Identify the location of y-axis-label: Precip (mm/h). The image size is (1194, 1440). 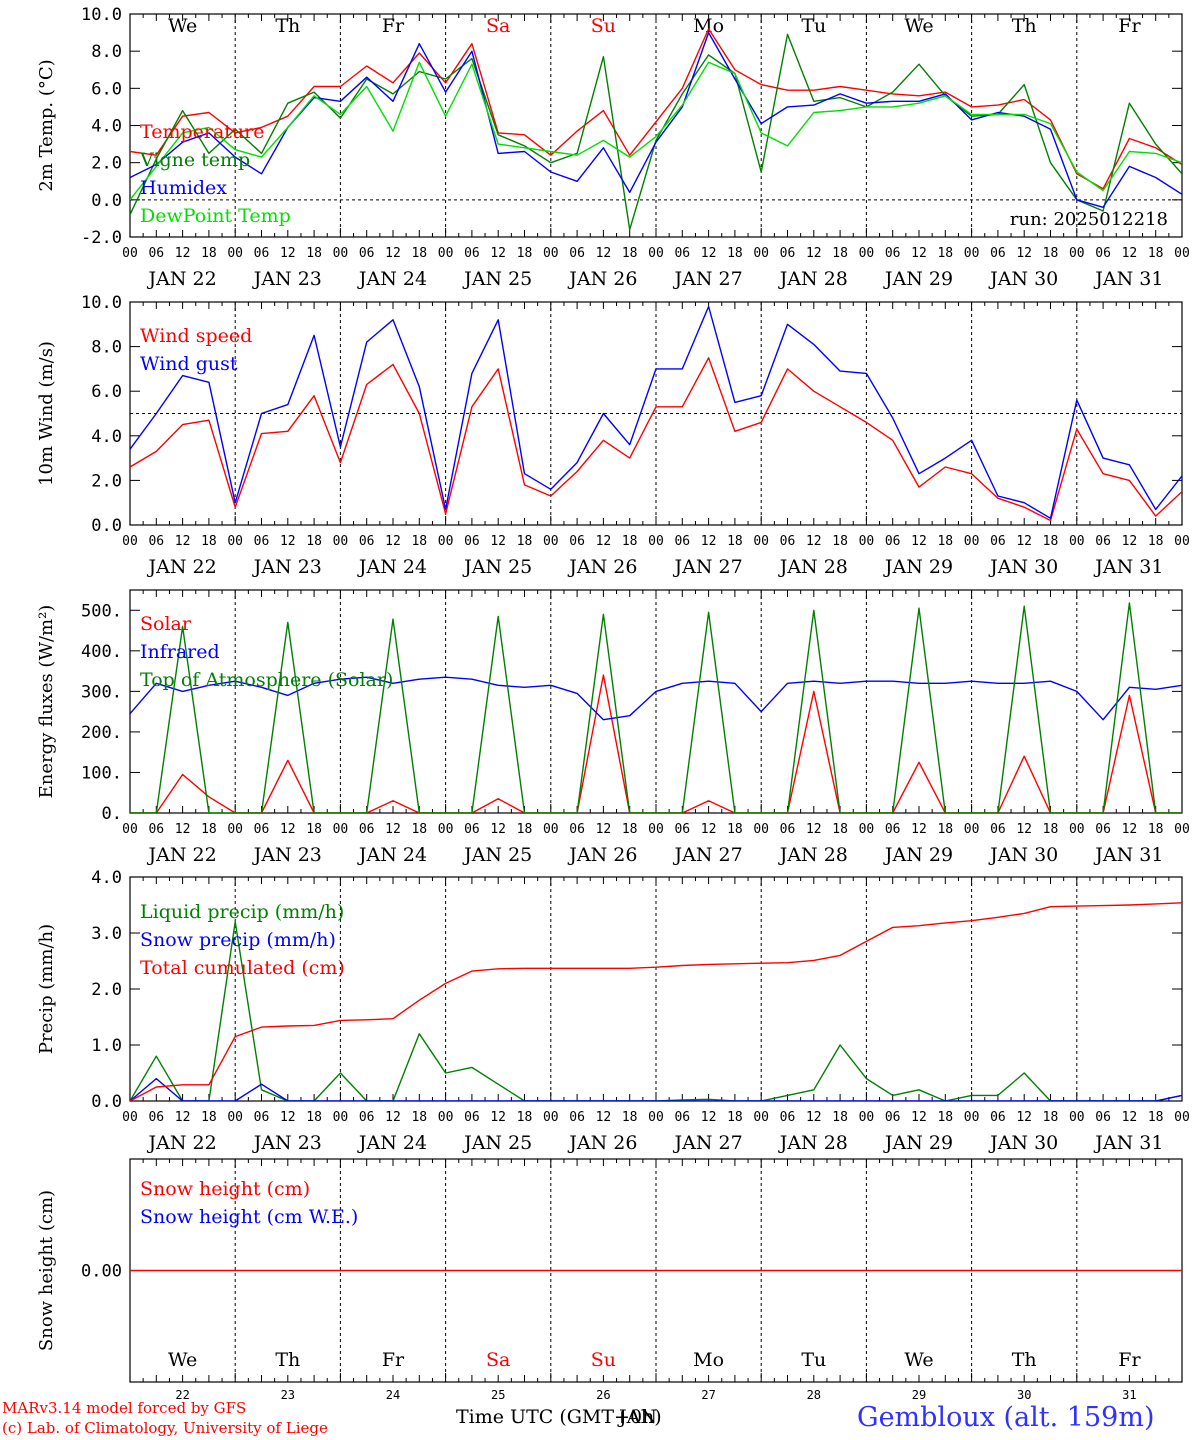
(46, 989).